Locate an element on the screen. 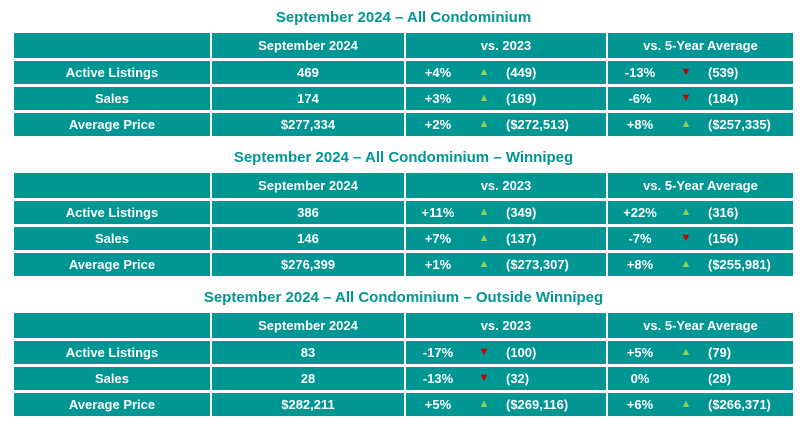 The height and width of the screenshot is (429, 808). current-value: 174 is located at coordinates (308, 98).